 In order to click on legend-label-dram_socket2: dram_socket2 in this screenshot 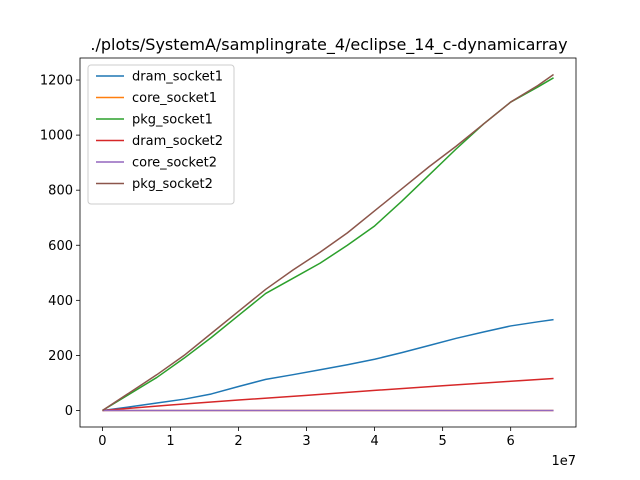, I will do `click(177, 141)`.